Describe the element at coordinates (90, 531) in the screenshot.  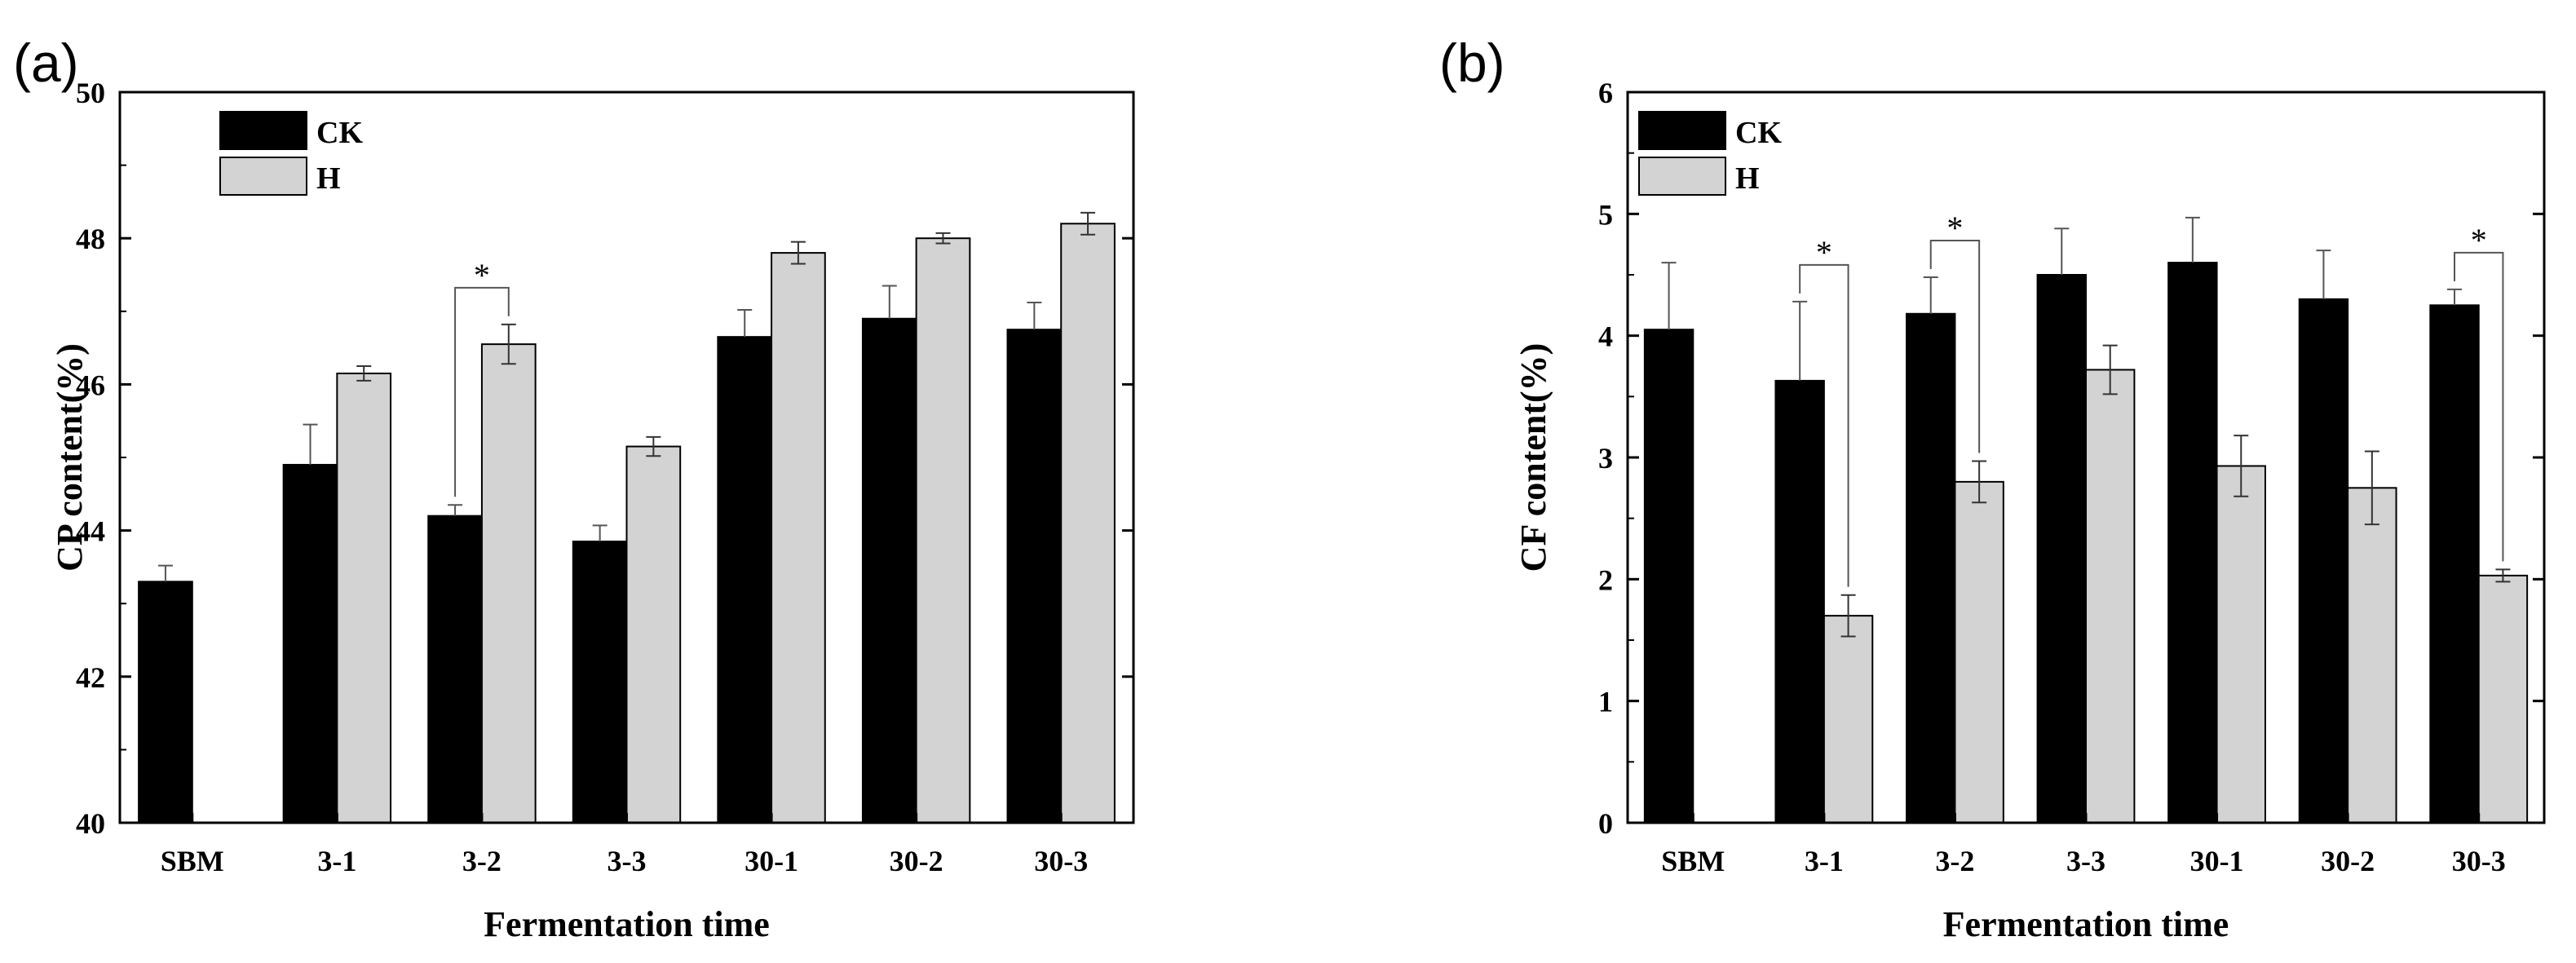
I see `y-tick-label: 44` at that location.